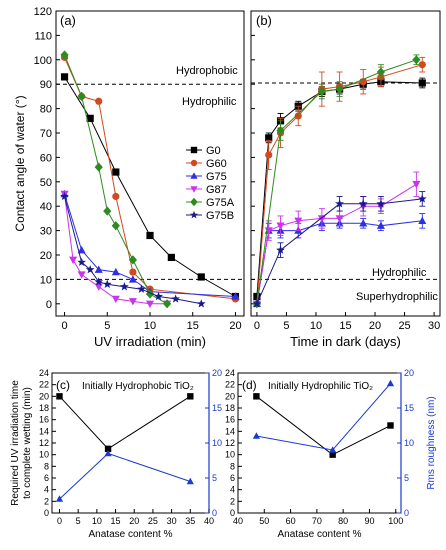 The height and width of the screenshot is (550, 446). Describe the element at coordinates (216, 164) in the screenshot. I see `legend-label: G60` at that location.